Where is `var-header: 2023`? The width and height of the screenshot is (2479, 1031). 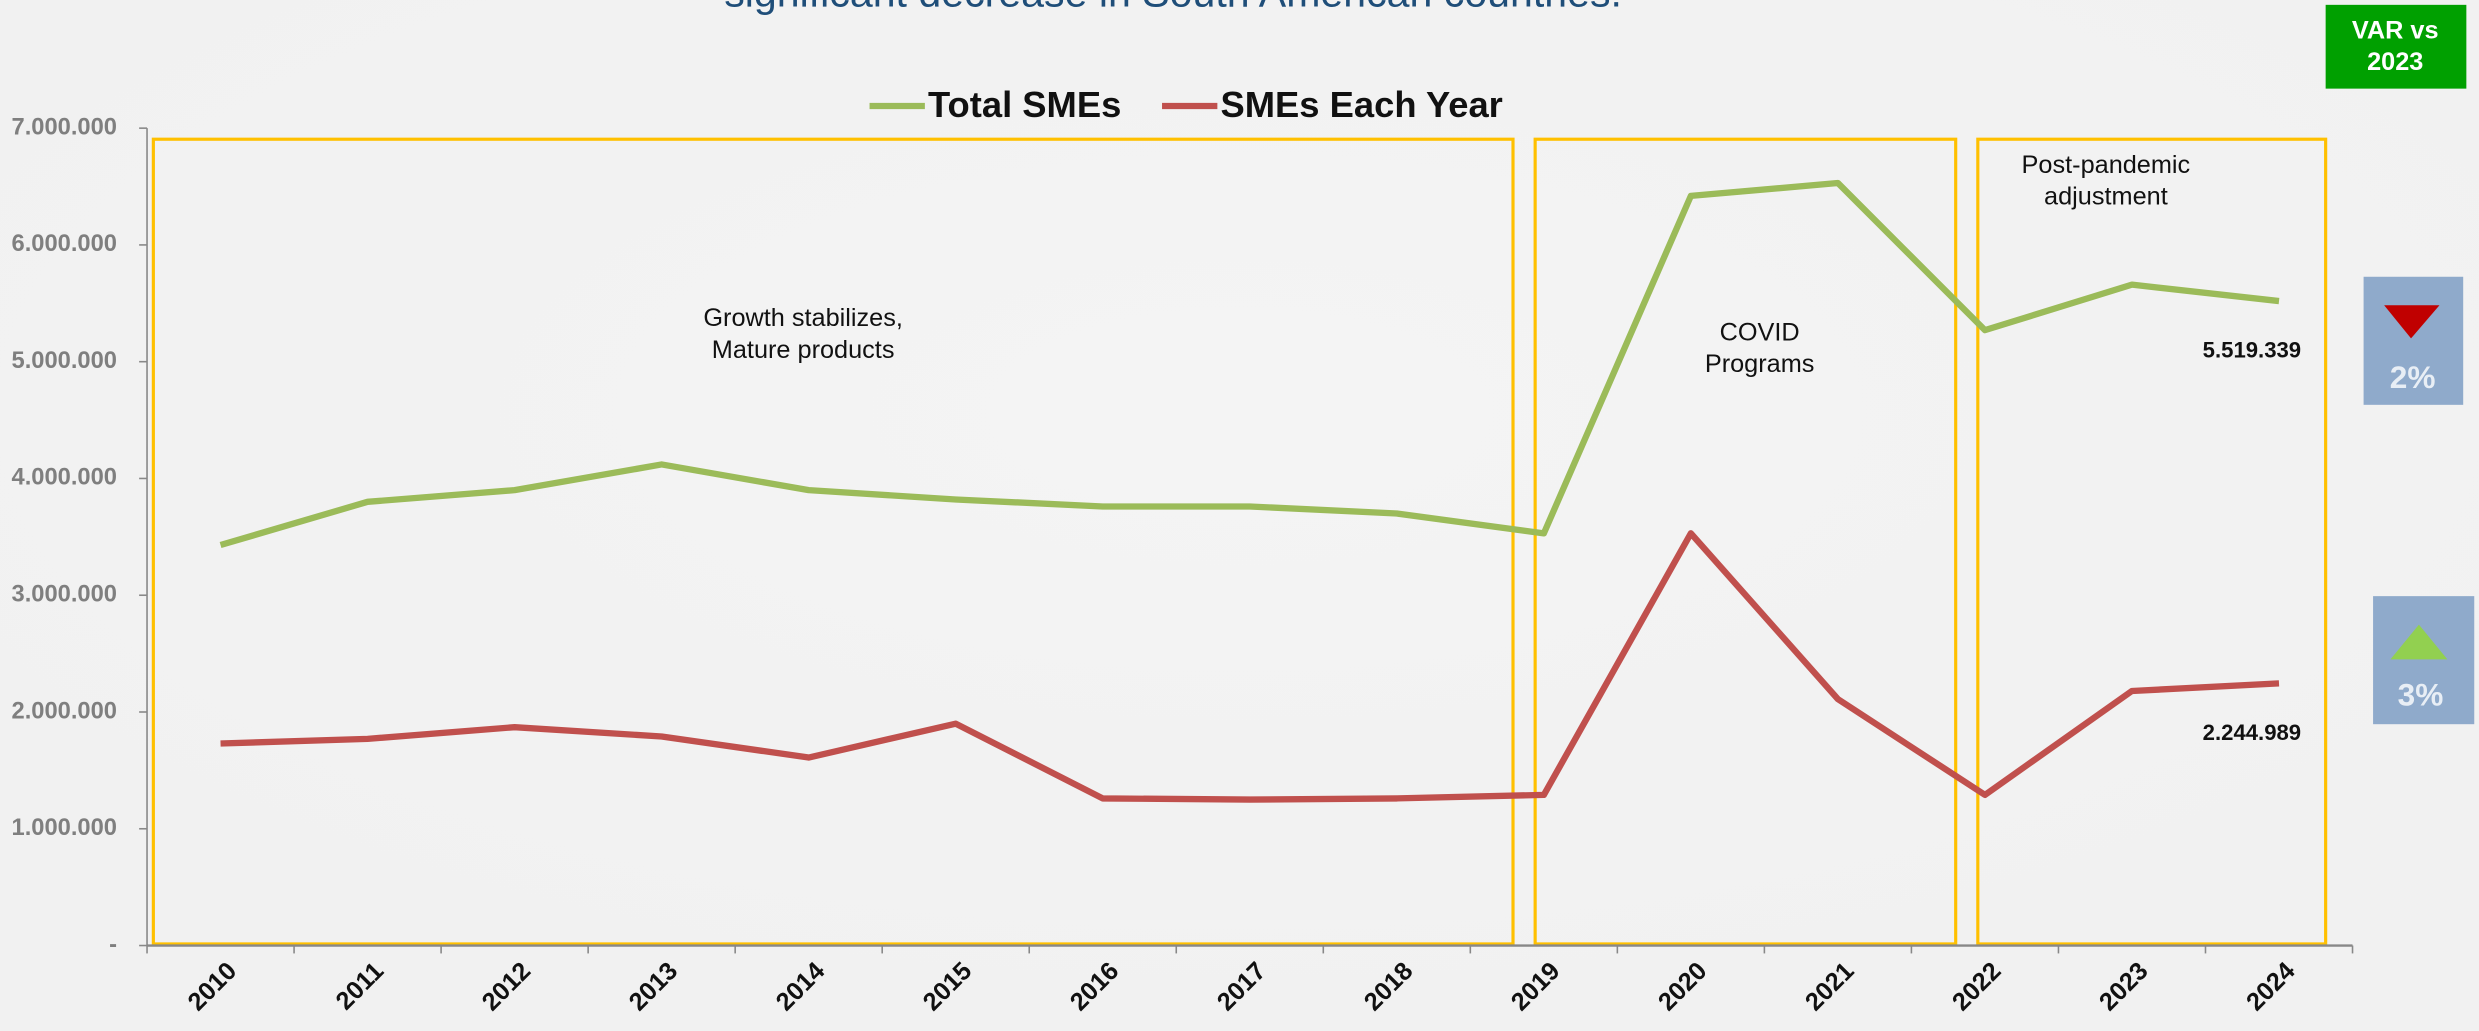 var-header: 2023 is located at coordinates (2395, 62).